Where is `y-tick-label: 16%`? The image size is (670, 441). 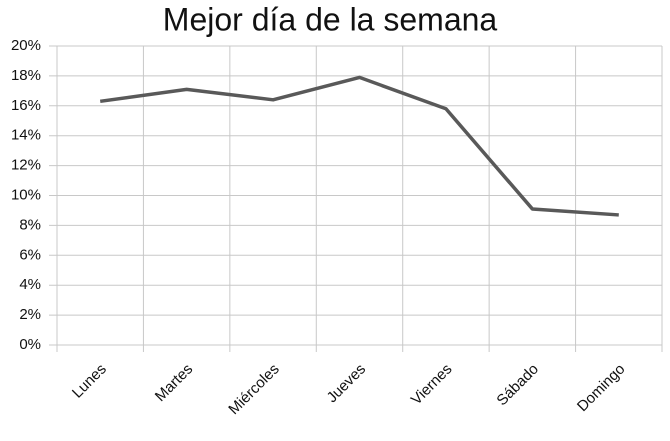 y-tick-label: 16% is located at coordinates (26, 105).